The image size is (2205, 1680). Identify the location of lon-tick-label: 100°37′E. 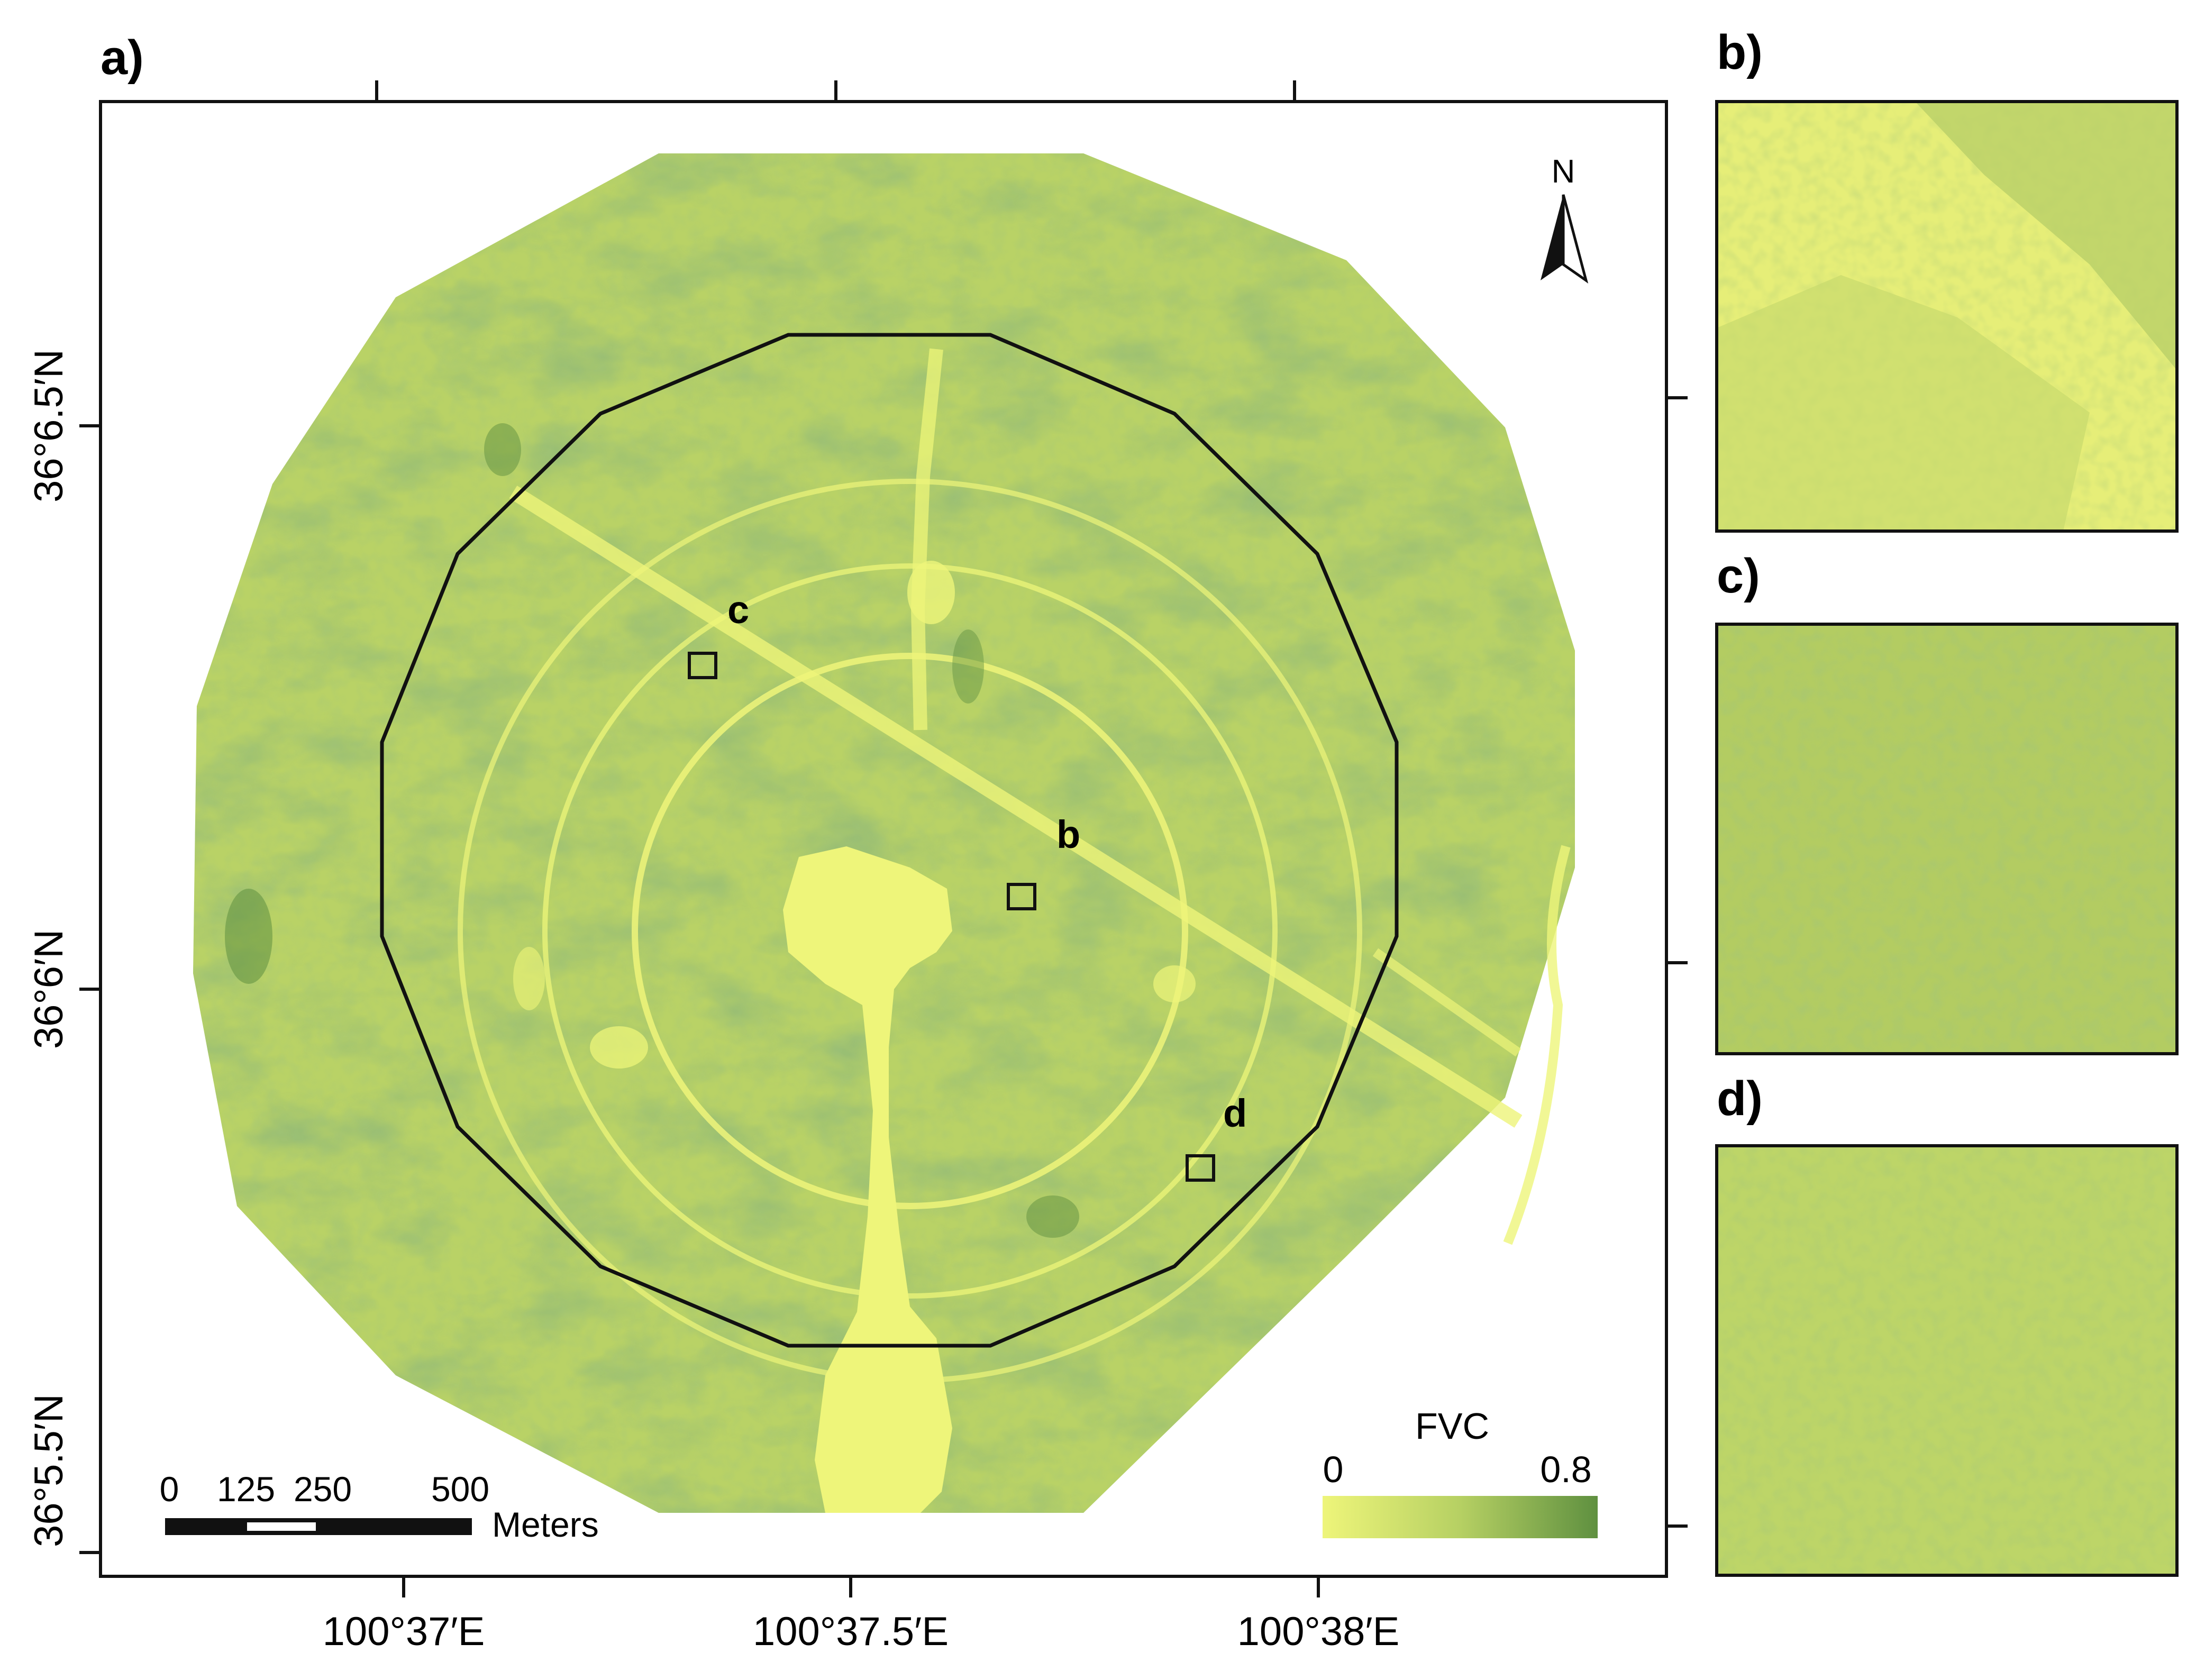
(404, 1631).